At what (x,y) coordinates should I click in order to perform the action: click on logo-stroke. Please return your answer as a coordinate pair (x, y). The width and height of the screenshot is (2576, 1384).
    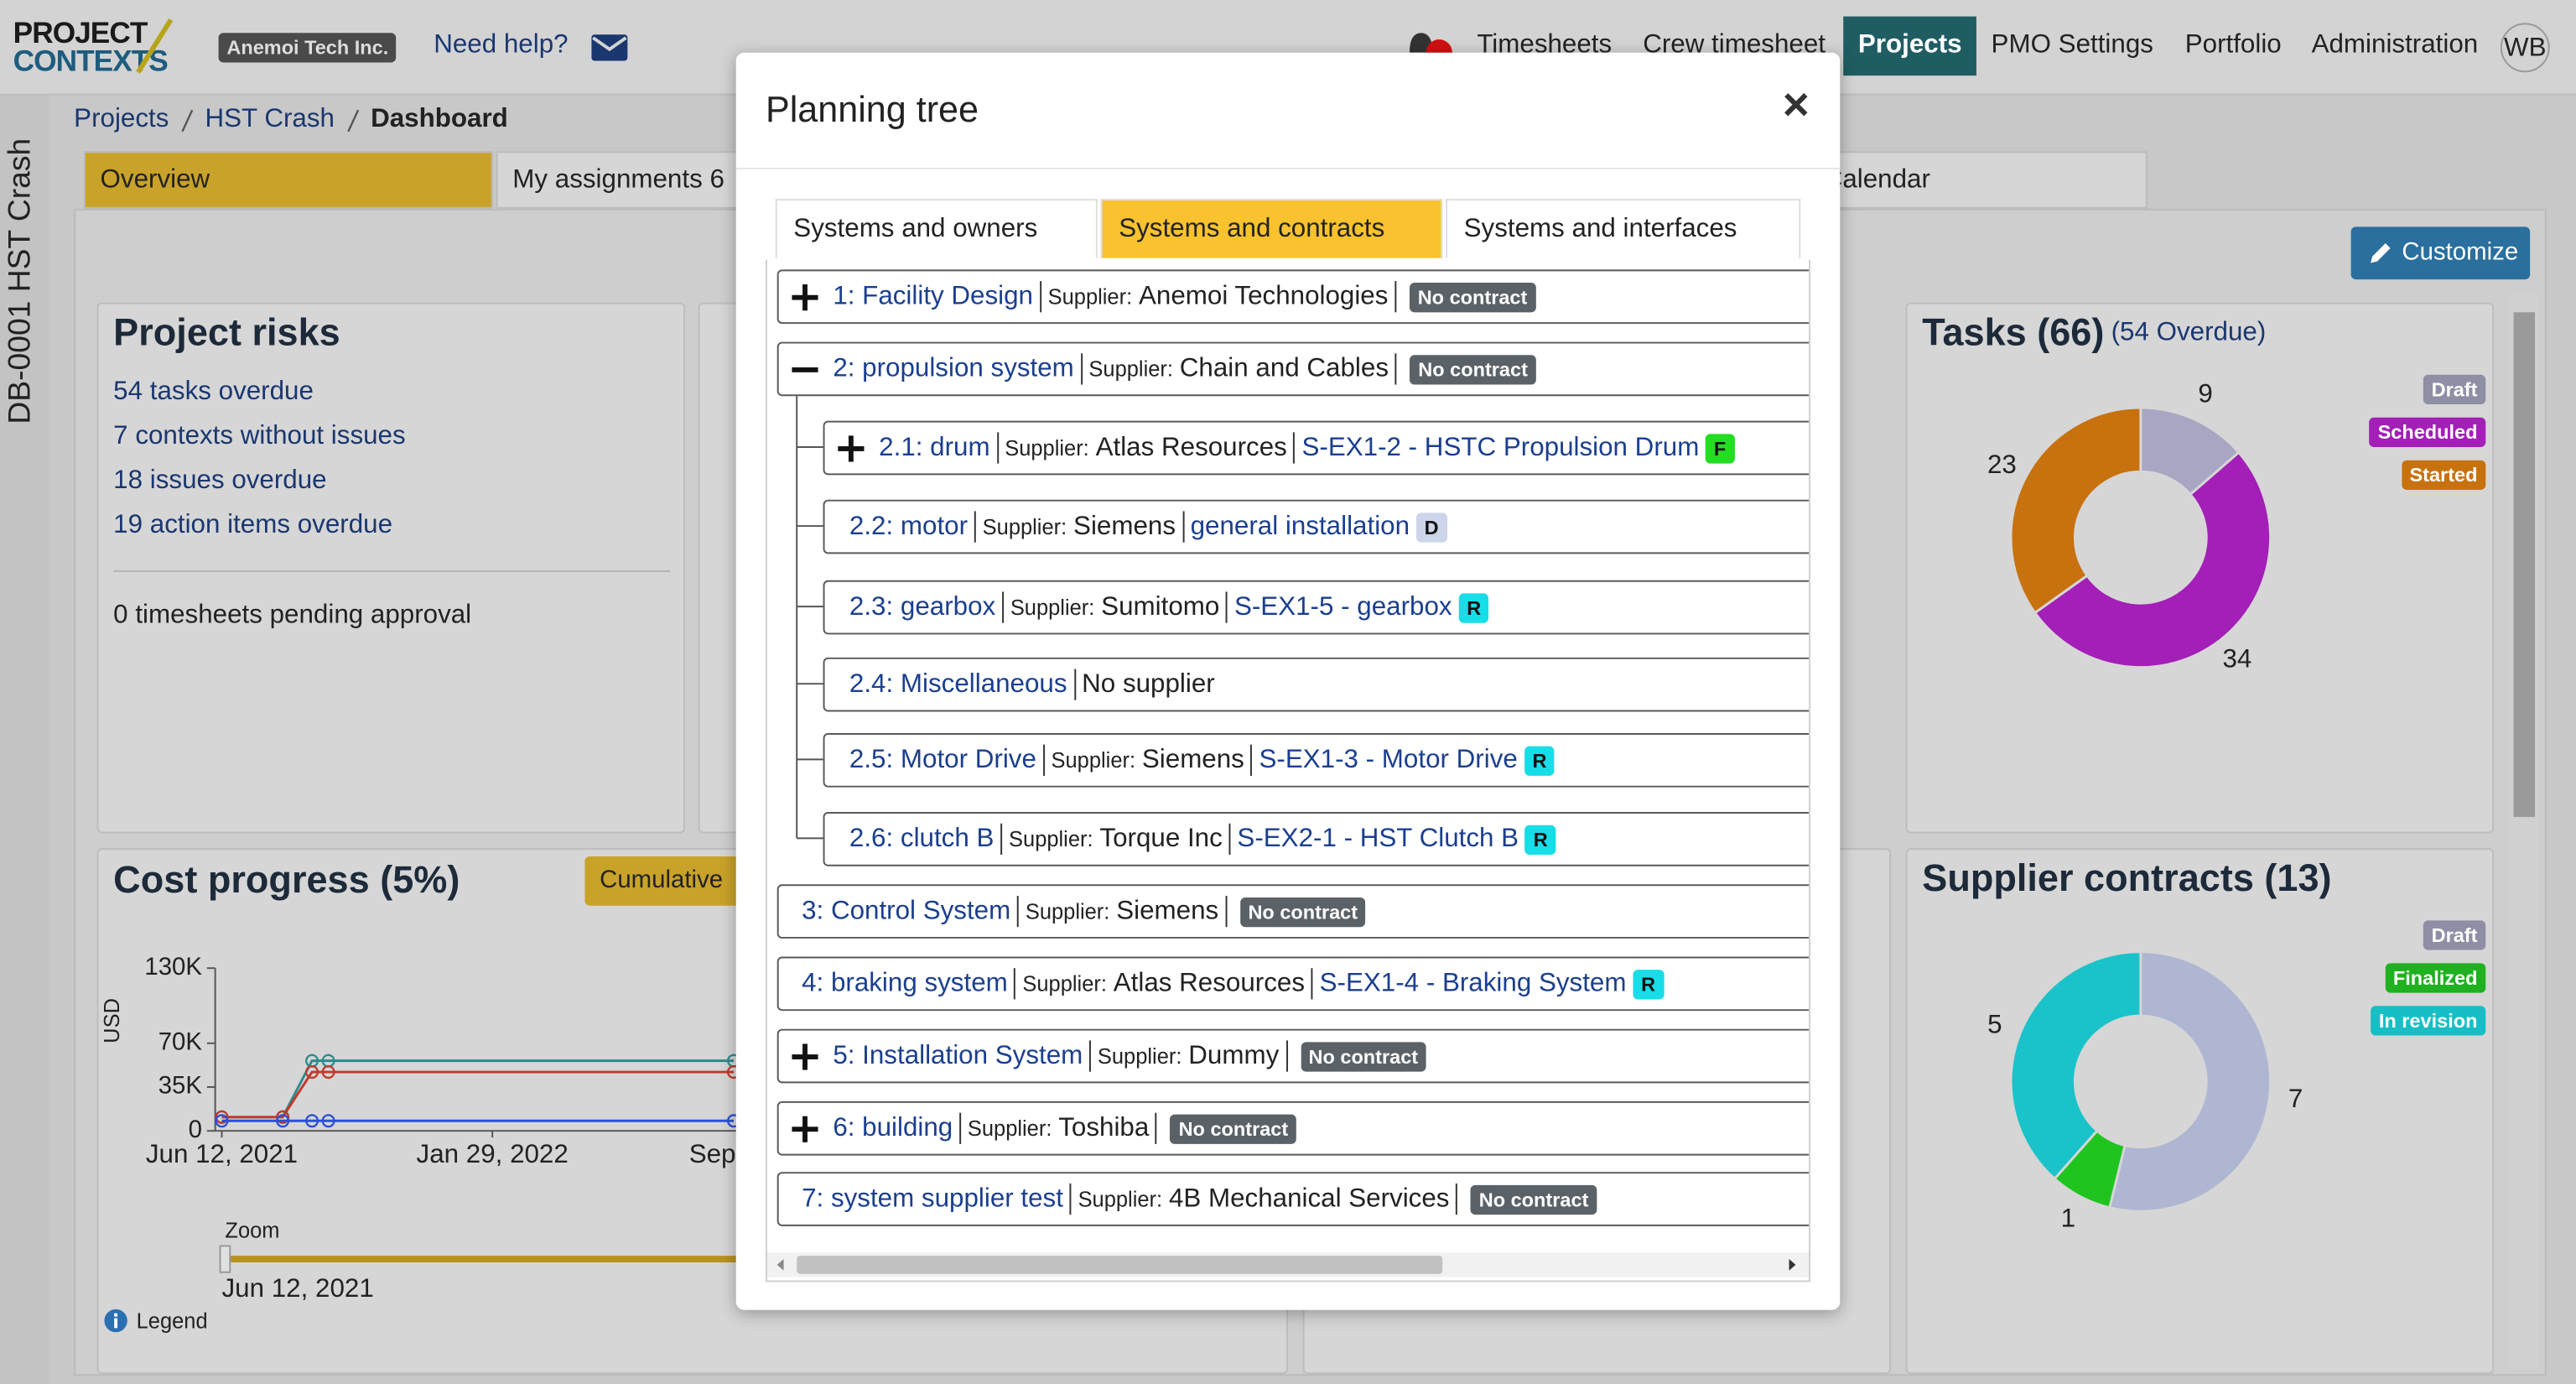
    Looking at the image, I should click on (155, 46).